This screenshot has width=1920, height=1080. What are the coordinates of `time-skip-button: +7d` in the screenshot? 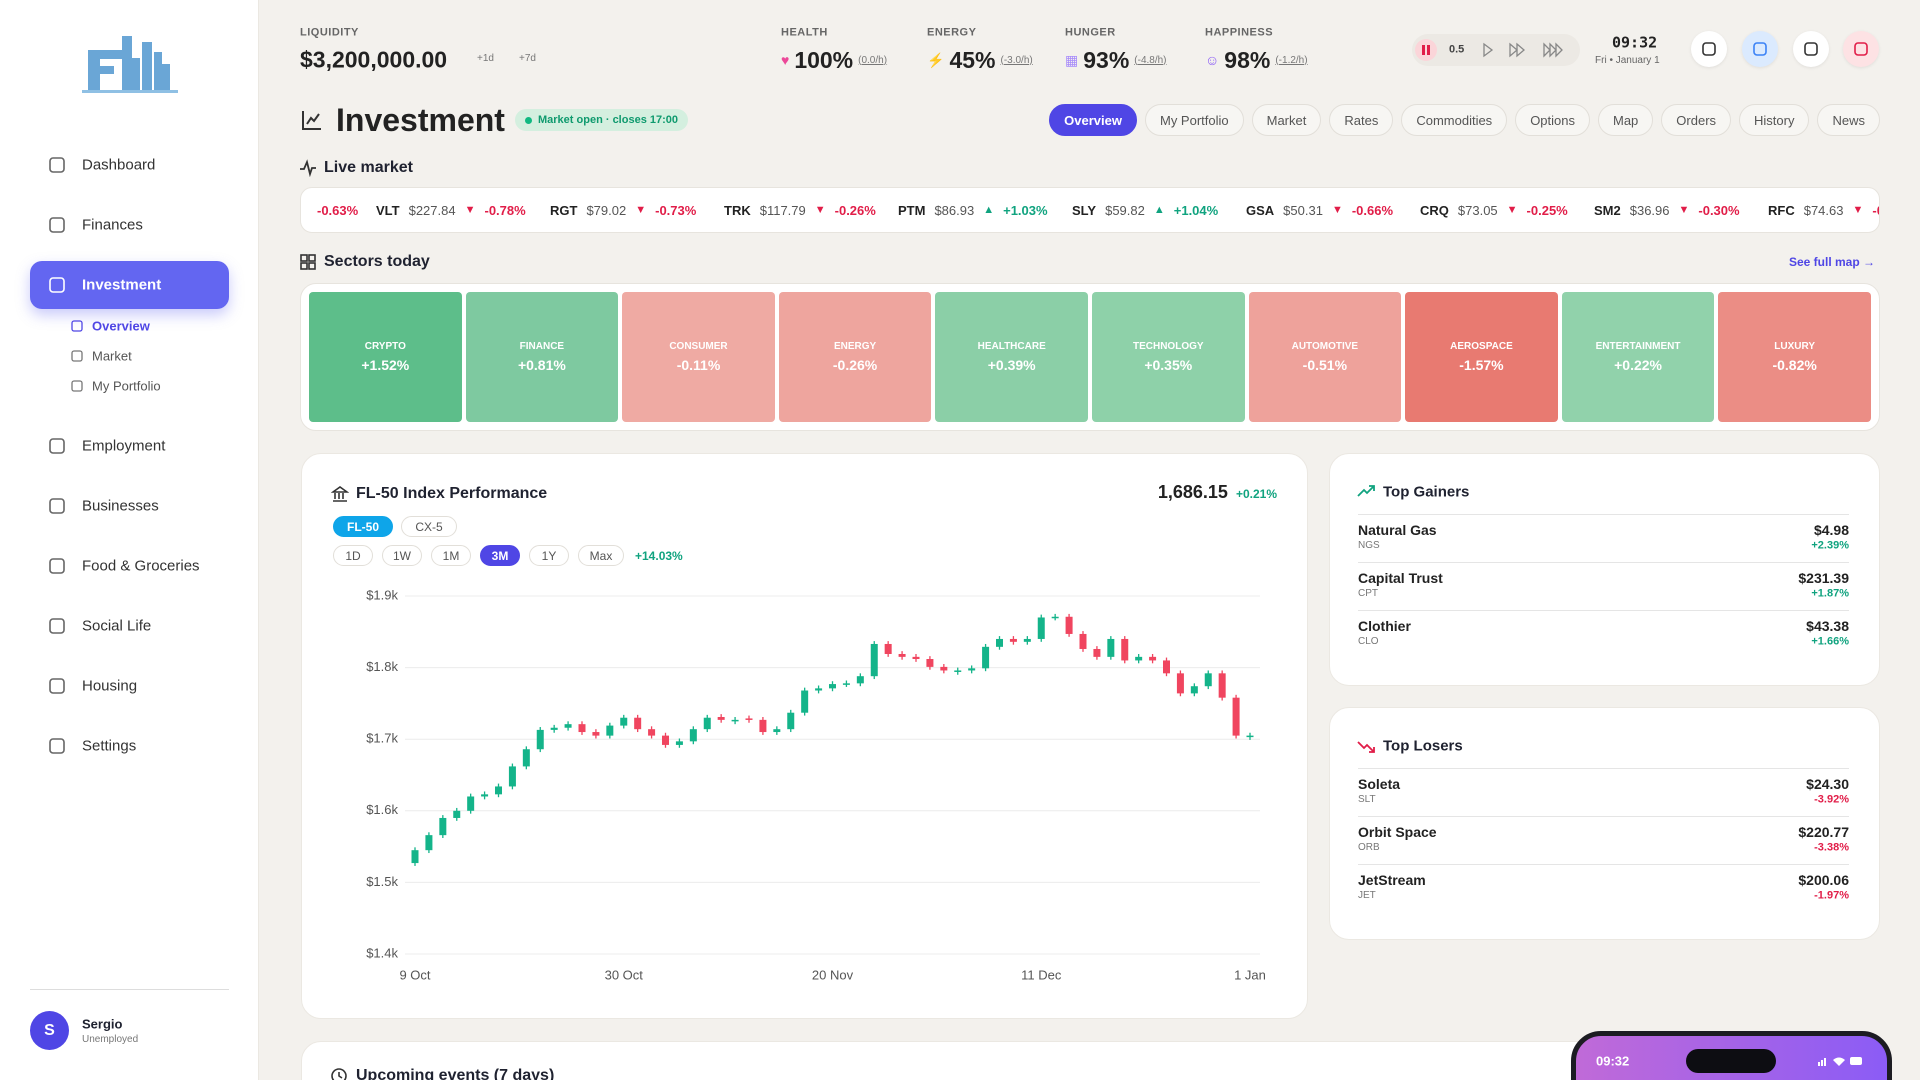 It's located at (527, 58).